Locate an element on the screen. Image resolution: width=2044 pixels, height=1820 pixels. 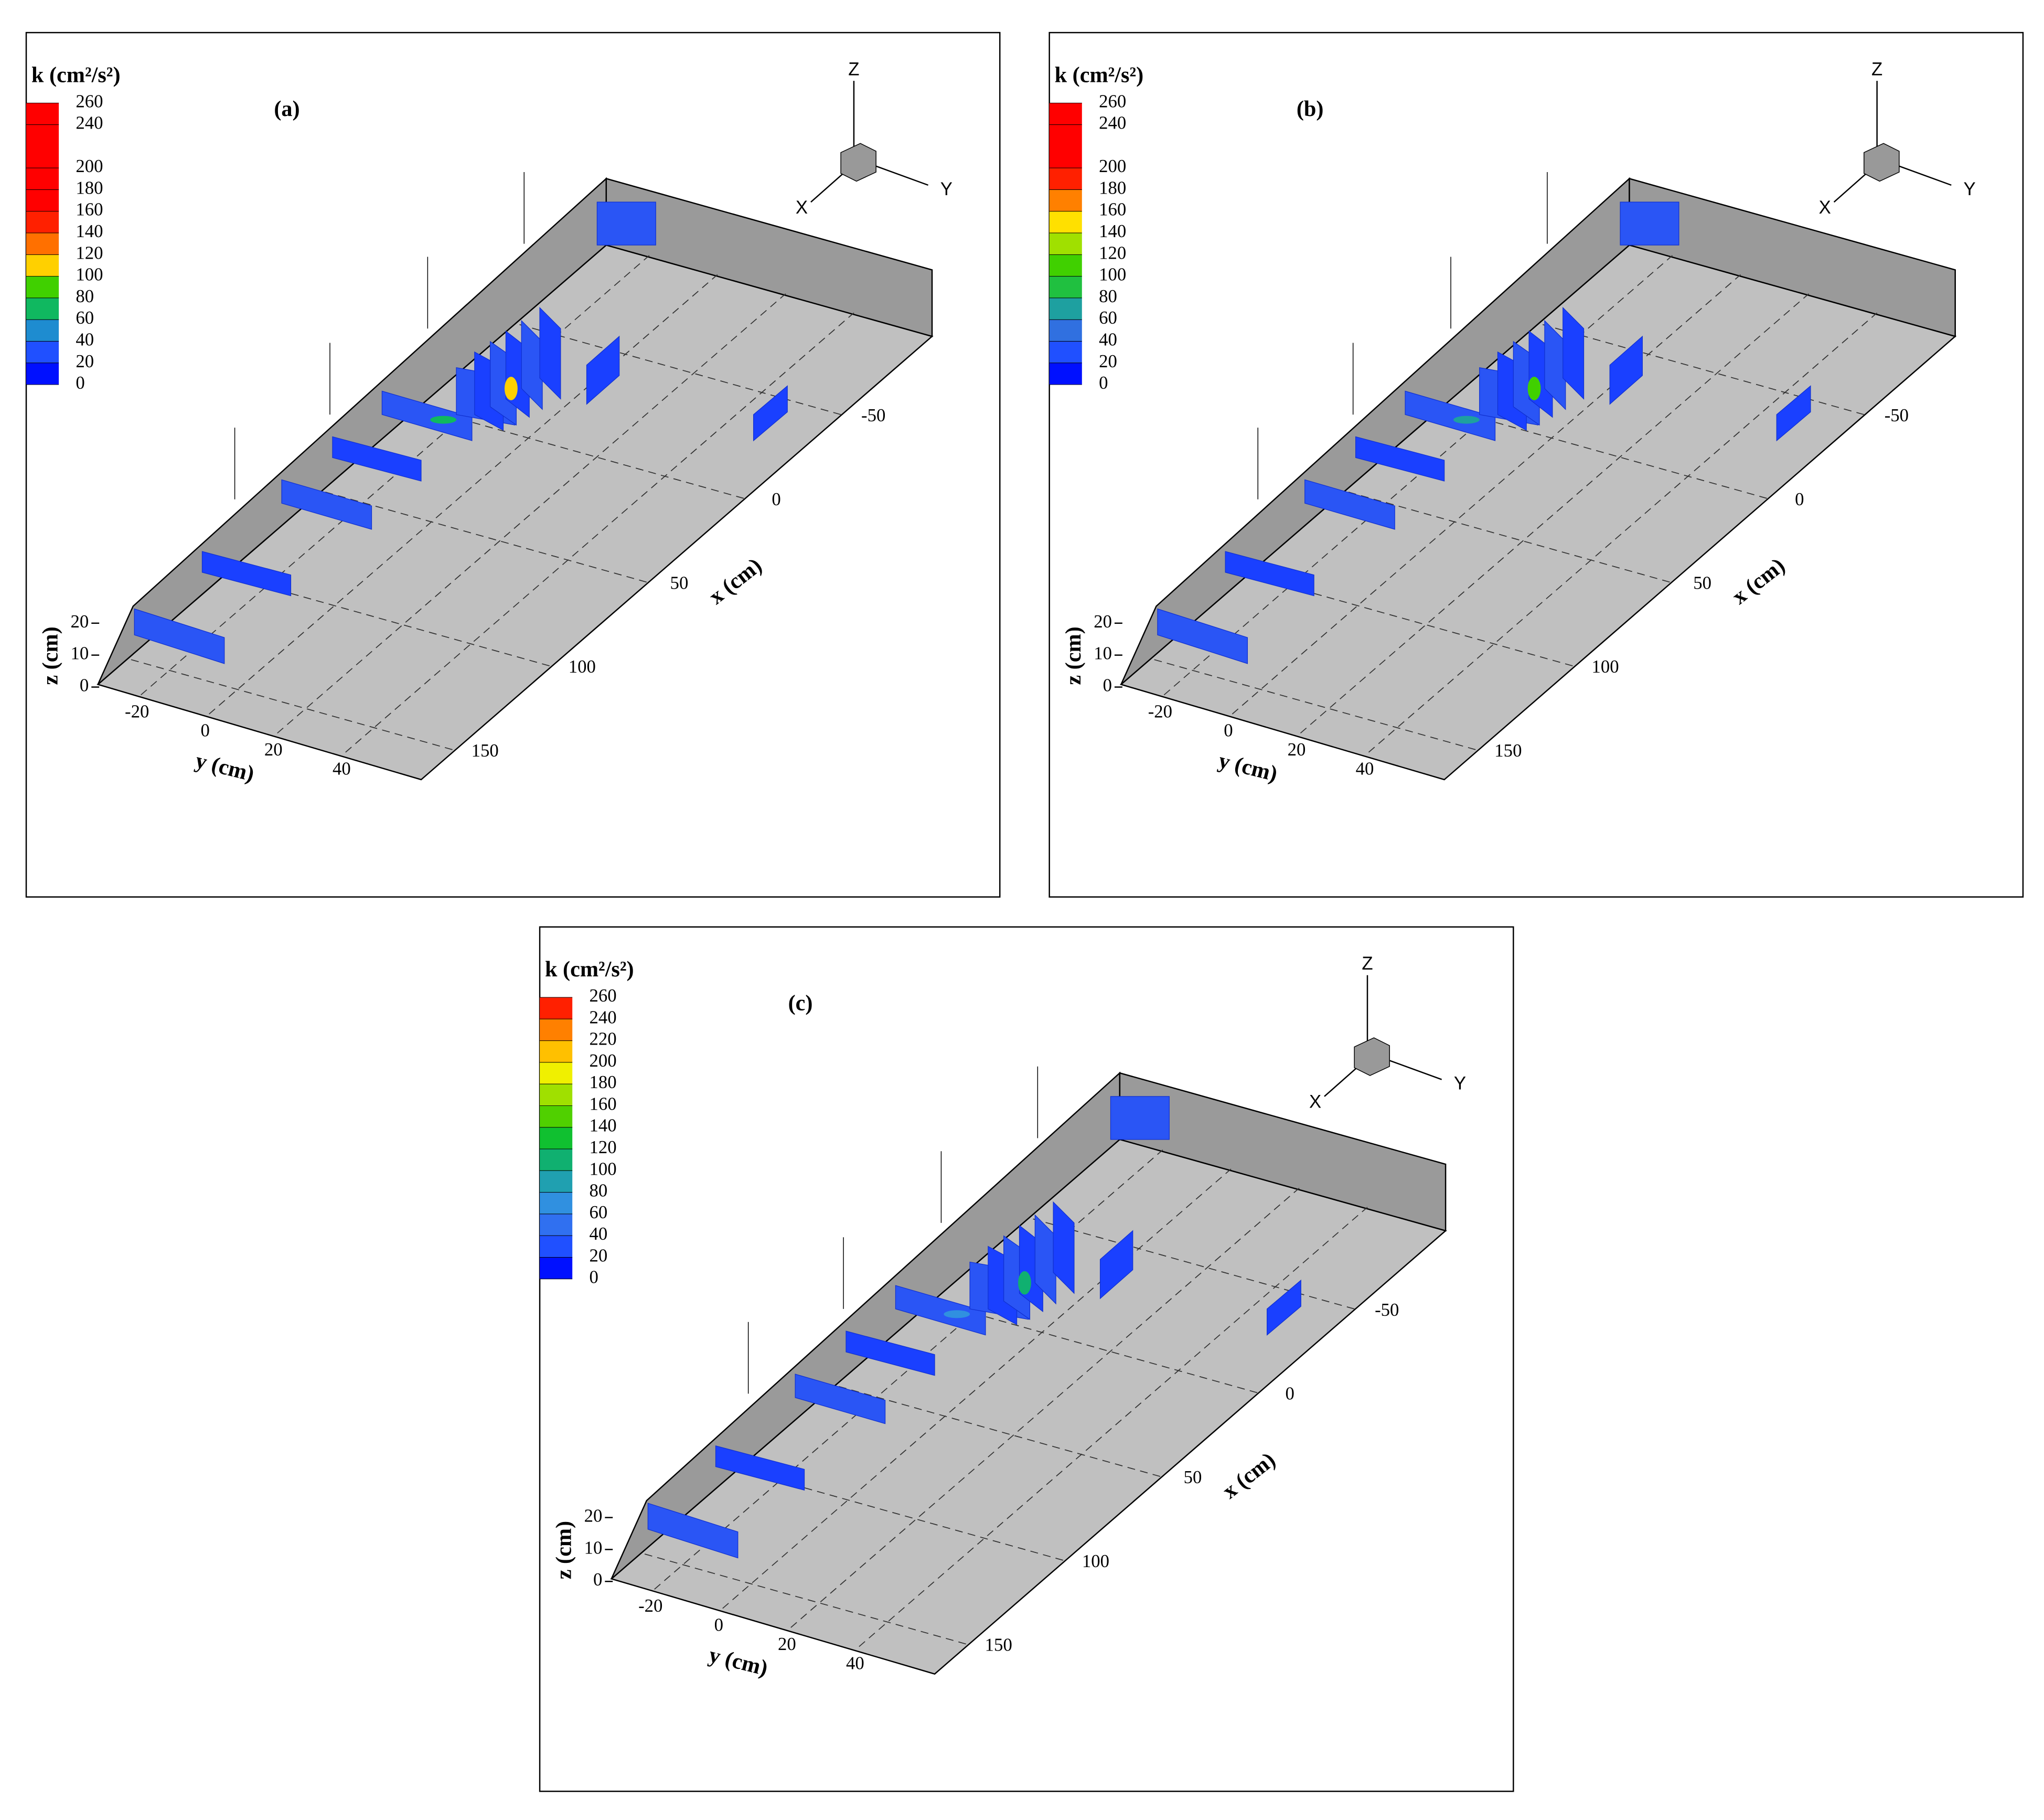
axis-x is located at coordinates (828, 187).